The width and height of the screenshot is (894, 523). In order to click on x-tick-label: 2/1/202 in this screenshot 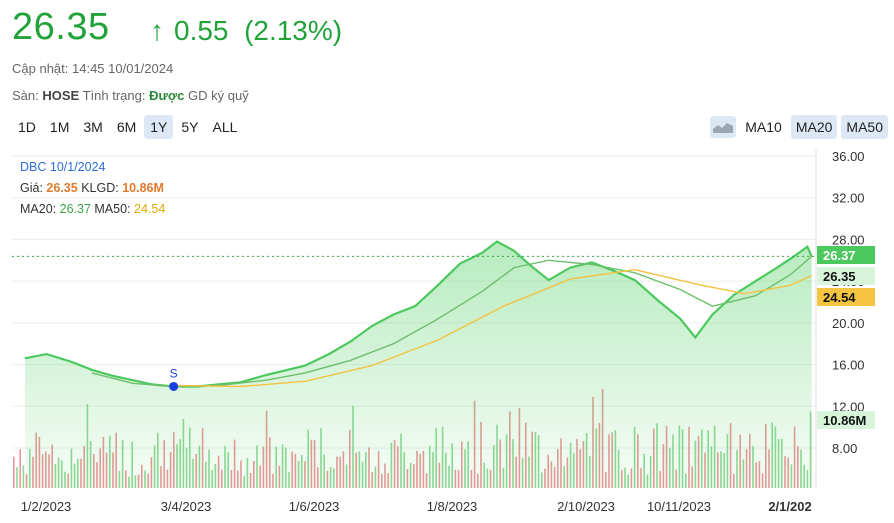, I will do `click(789, 506)`.